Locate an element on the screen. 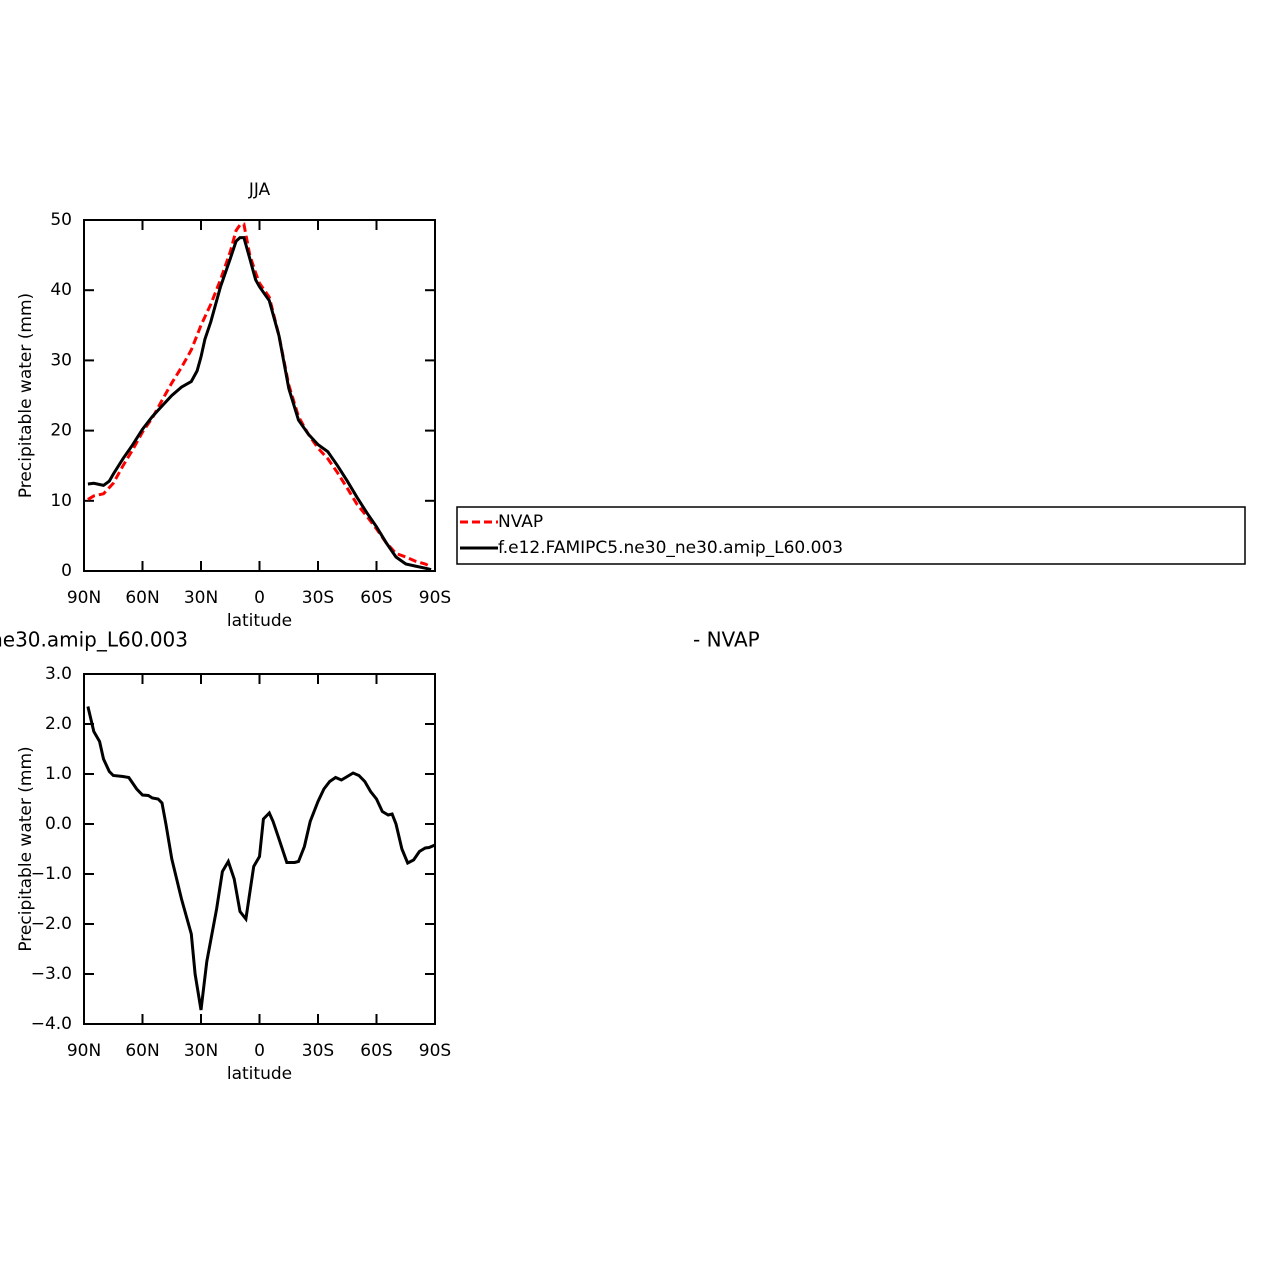 The image size is (1264, 1263). y-tick-label: 0 is located at coordinates (66, 571).